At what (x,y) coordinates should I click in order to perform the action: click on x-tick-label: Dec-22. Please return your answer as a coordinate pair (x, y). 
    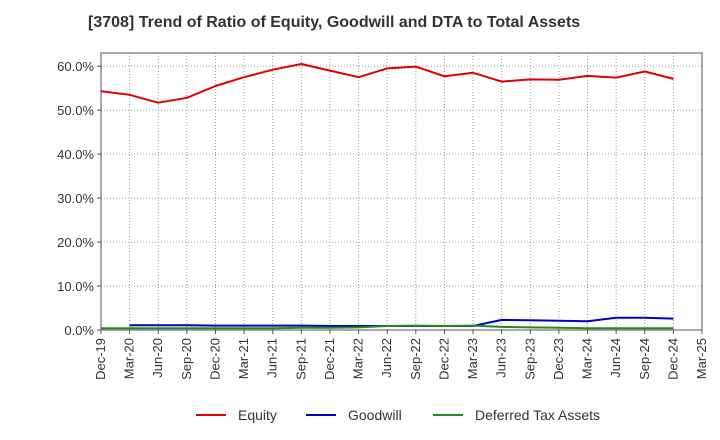
    Looking at the image, I should click on (443, 359).